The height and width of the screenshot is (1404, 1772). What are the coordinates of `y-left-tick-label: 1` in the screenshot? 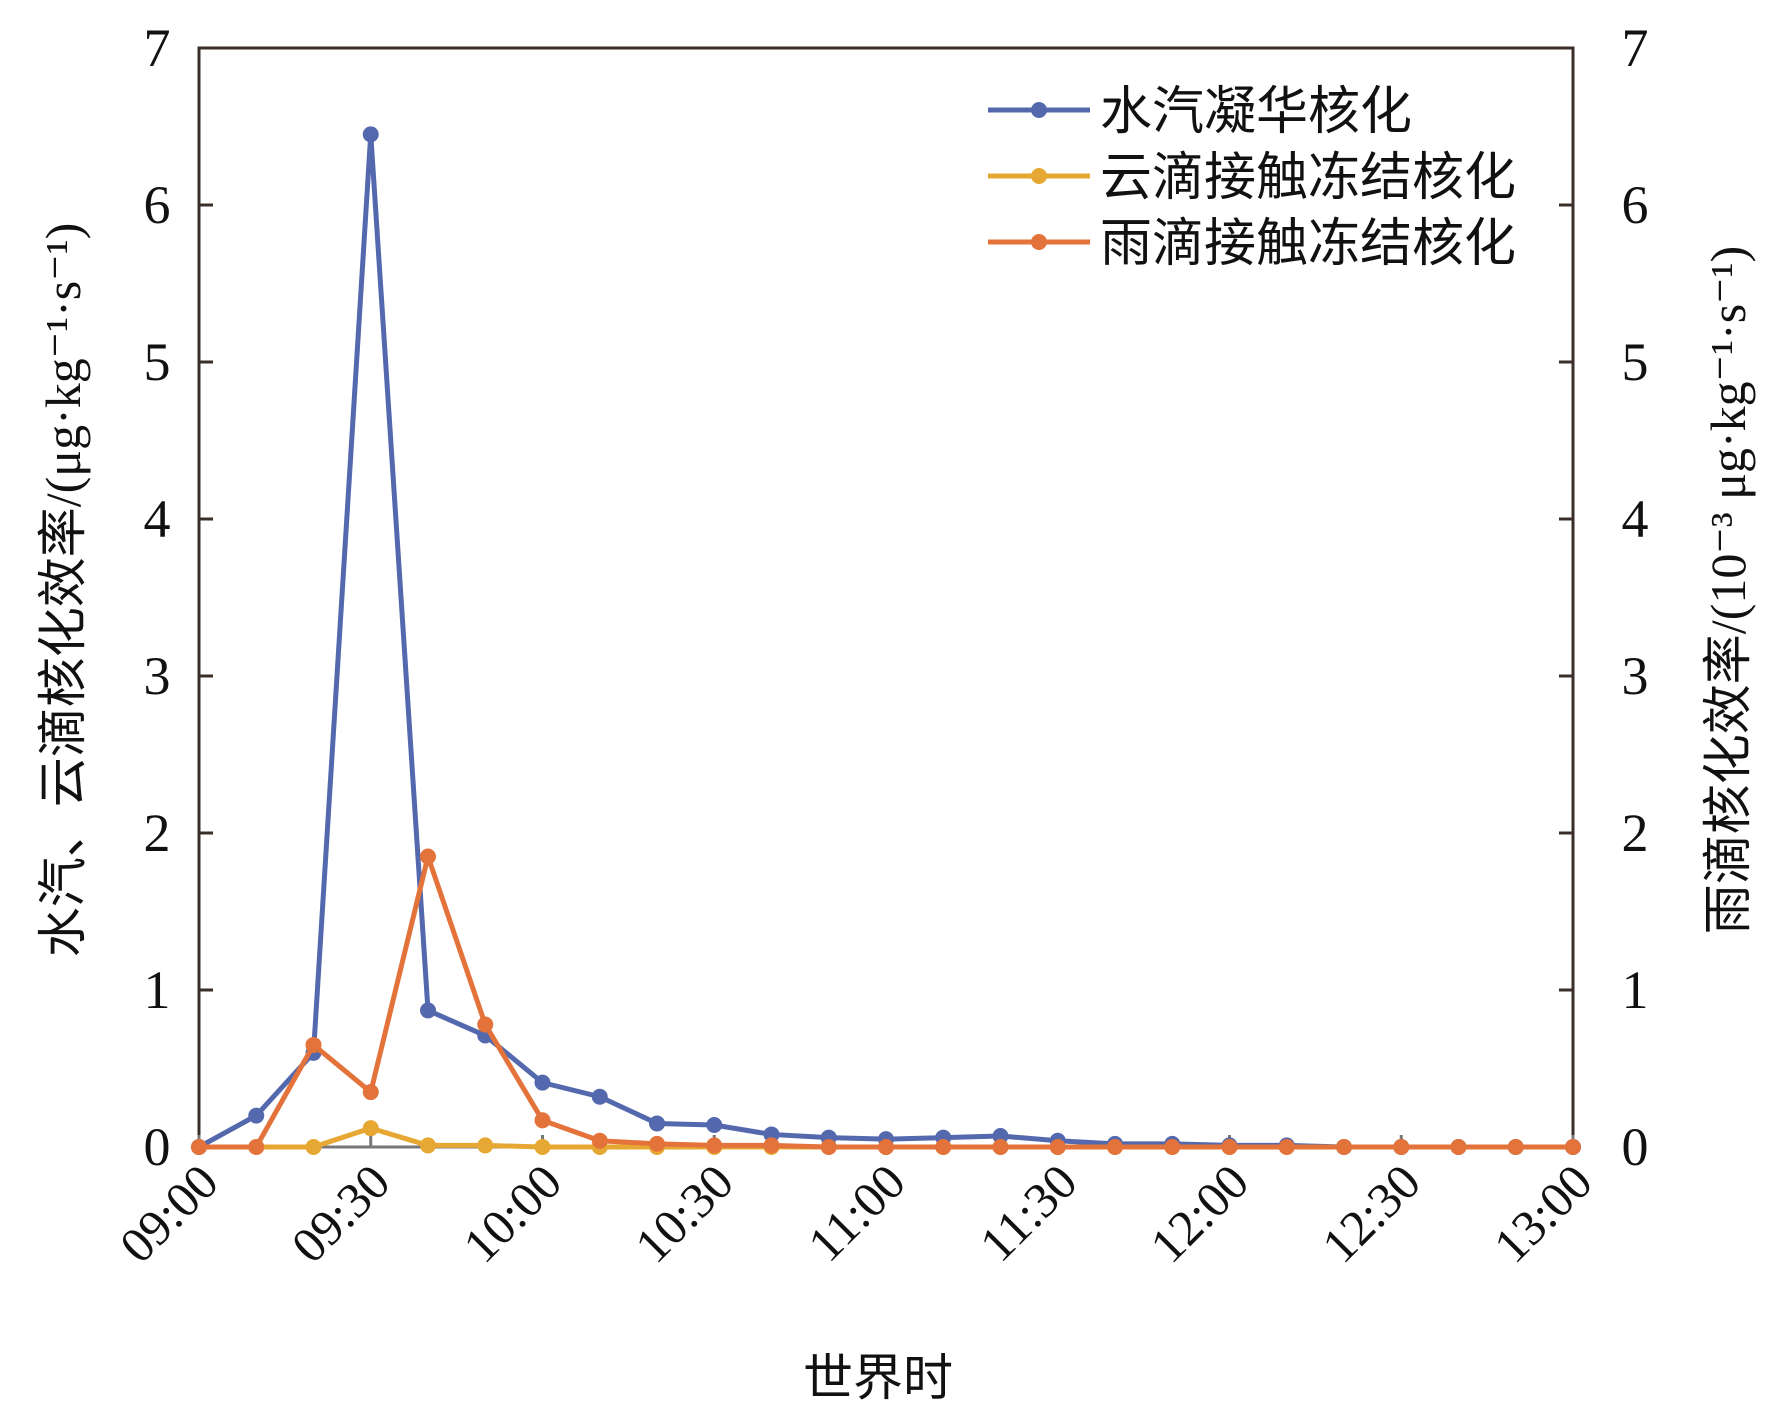 It's located at (157, 990).